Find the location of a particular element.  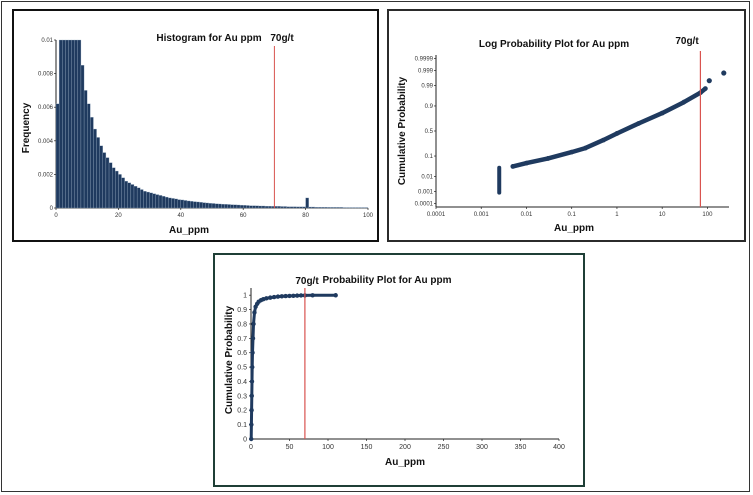

probability-x-tick-label: 200 is located at coordinates (405, 447).